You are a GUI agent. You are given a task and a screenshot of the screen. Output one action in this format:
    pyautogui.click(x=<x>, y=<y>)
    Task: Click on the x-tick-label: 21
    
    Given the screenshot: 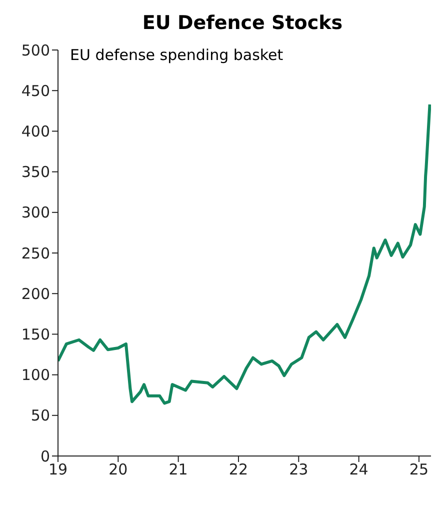 What is the action you would take?
    pyautogui.click(x=178, y=469)
    